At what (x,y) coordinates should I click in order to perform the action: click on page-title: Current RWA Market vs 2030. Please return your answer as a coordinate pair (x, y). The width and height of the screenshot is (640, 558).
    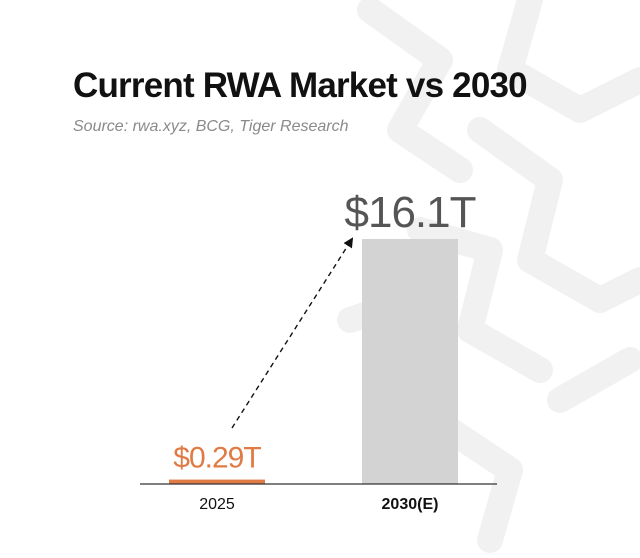
    Looking at the image, I should click on (300, 85).